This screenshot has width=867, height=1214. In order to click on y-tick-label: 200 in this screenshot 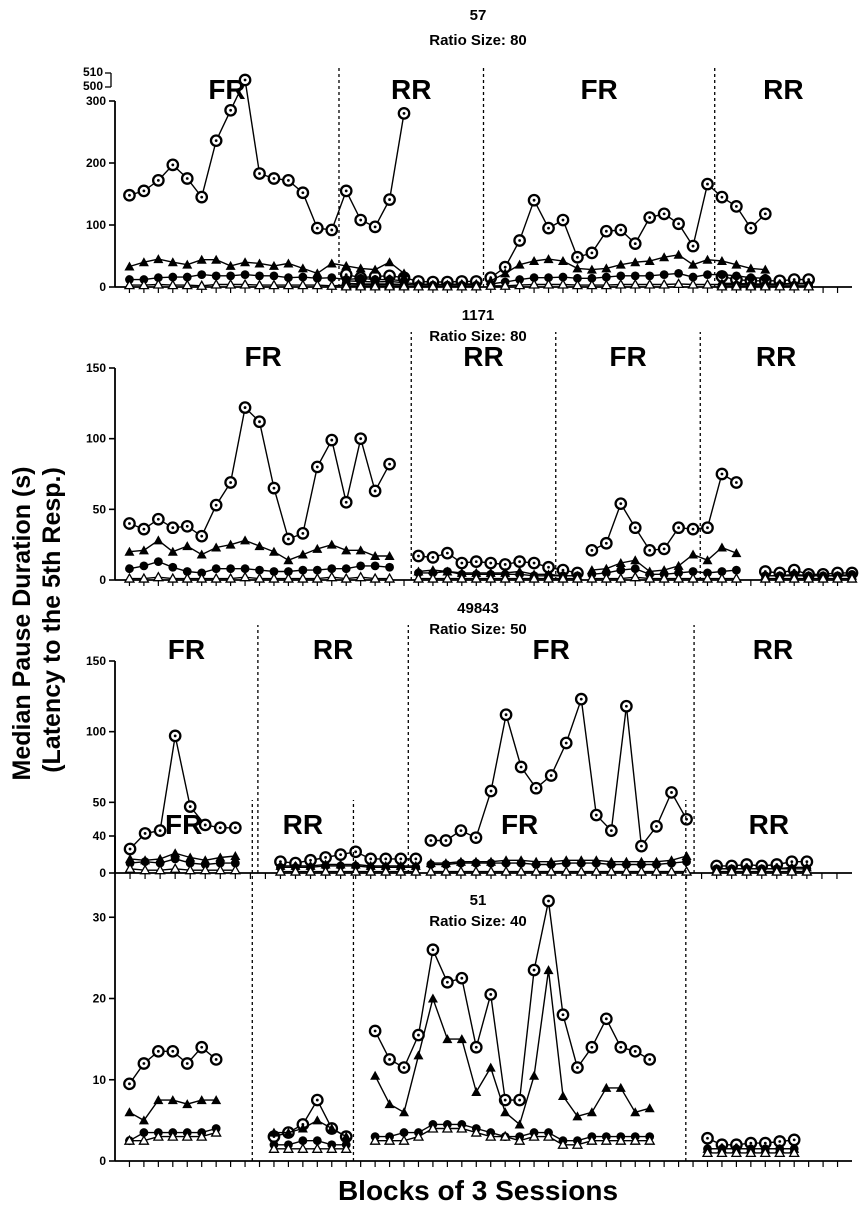, I will do `click(96, 163)`.